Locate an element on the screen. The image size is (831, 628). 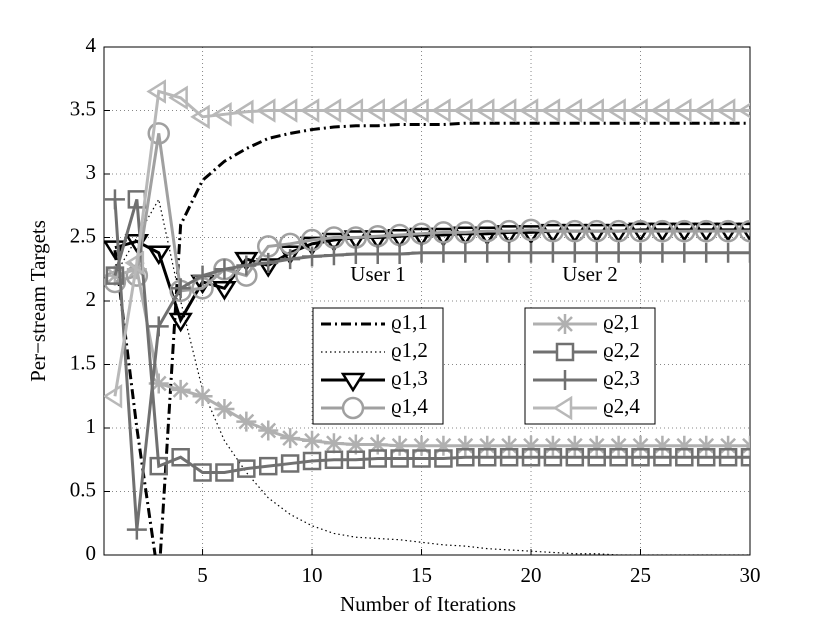
y-tick-label: 3.5 is located at coordinates (83, 108).